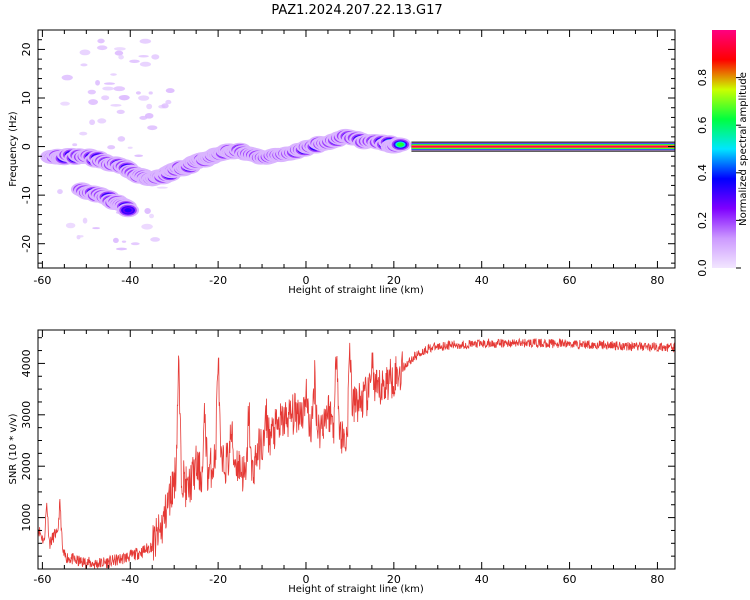 This screenshot has height=600, width=750. Describe the element at coordinates (13, 448) in the screenshot. I see `snr-y-axis-title: SNR (10 * v/v)` at that location.